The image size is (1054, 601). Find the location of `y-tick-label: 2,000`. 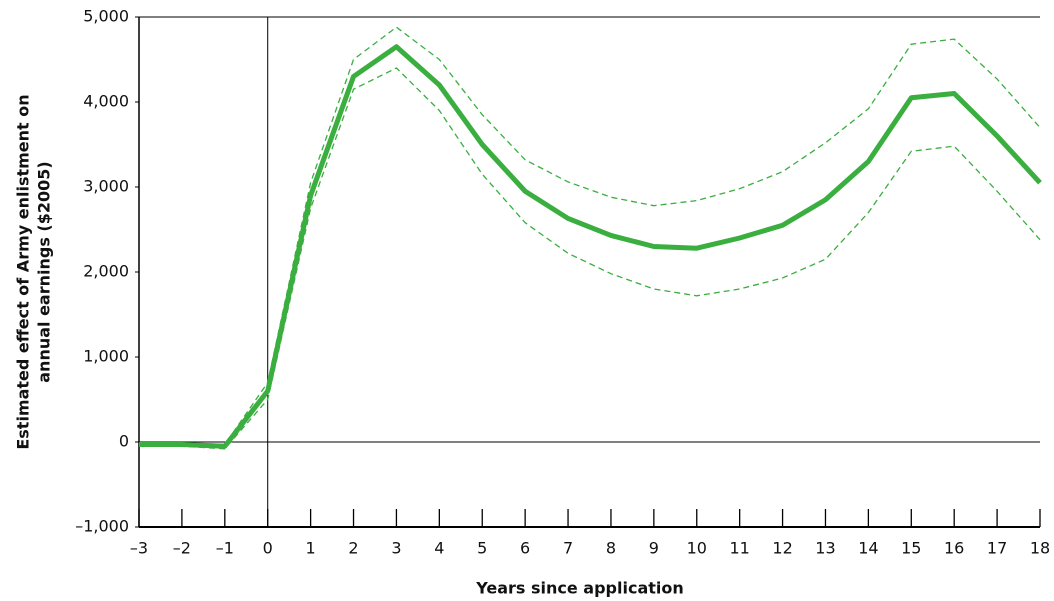

y-tick-label: 2,000 is located at coordinates (106, 271).